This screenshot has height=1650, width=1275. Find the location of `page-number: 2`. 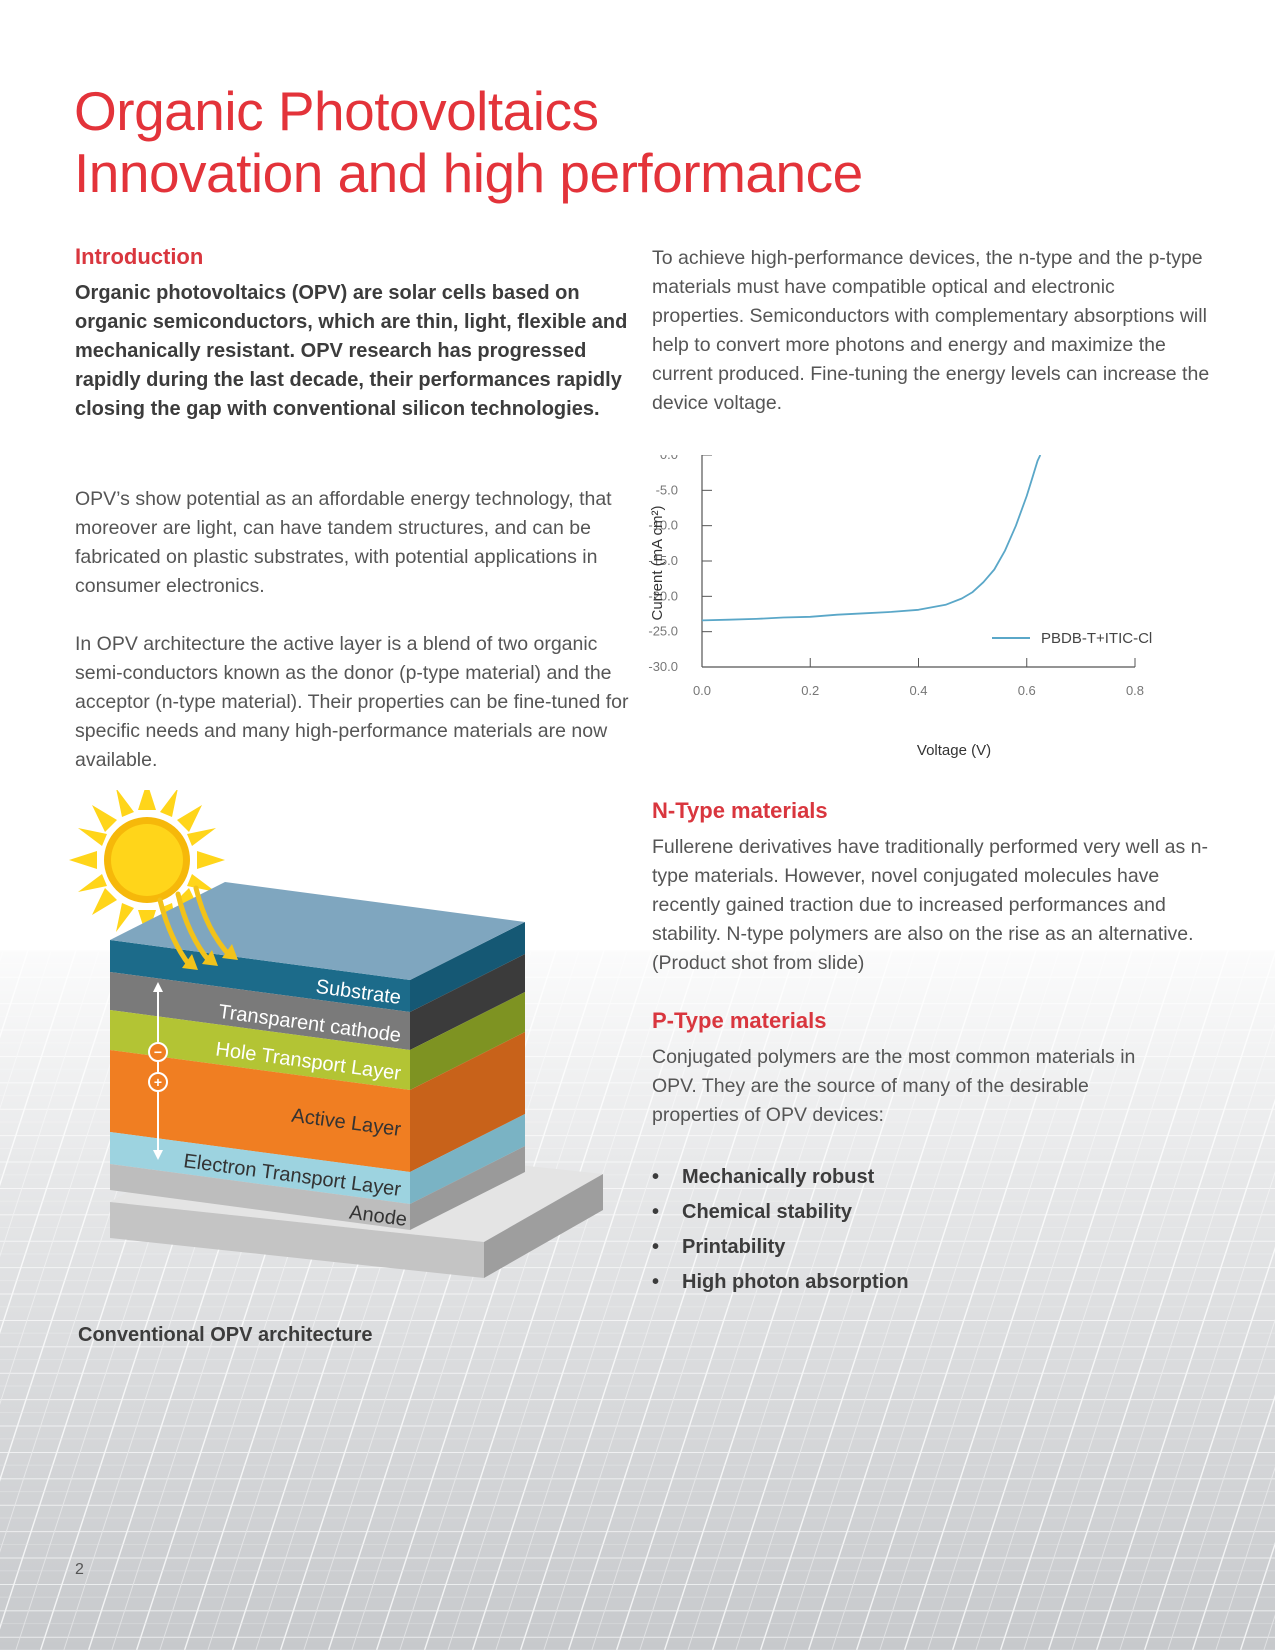

page-number: 2 is located at coordinates (79, 1569).